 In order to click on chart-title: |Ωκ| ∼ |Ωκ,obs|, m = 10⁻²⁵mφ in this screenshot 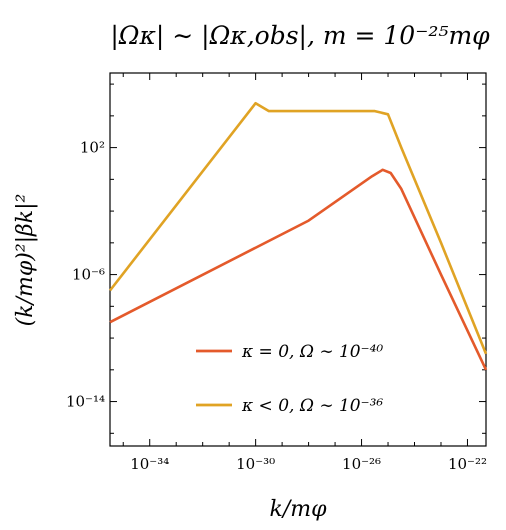, I will do `click(300, 36)`.